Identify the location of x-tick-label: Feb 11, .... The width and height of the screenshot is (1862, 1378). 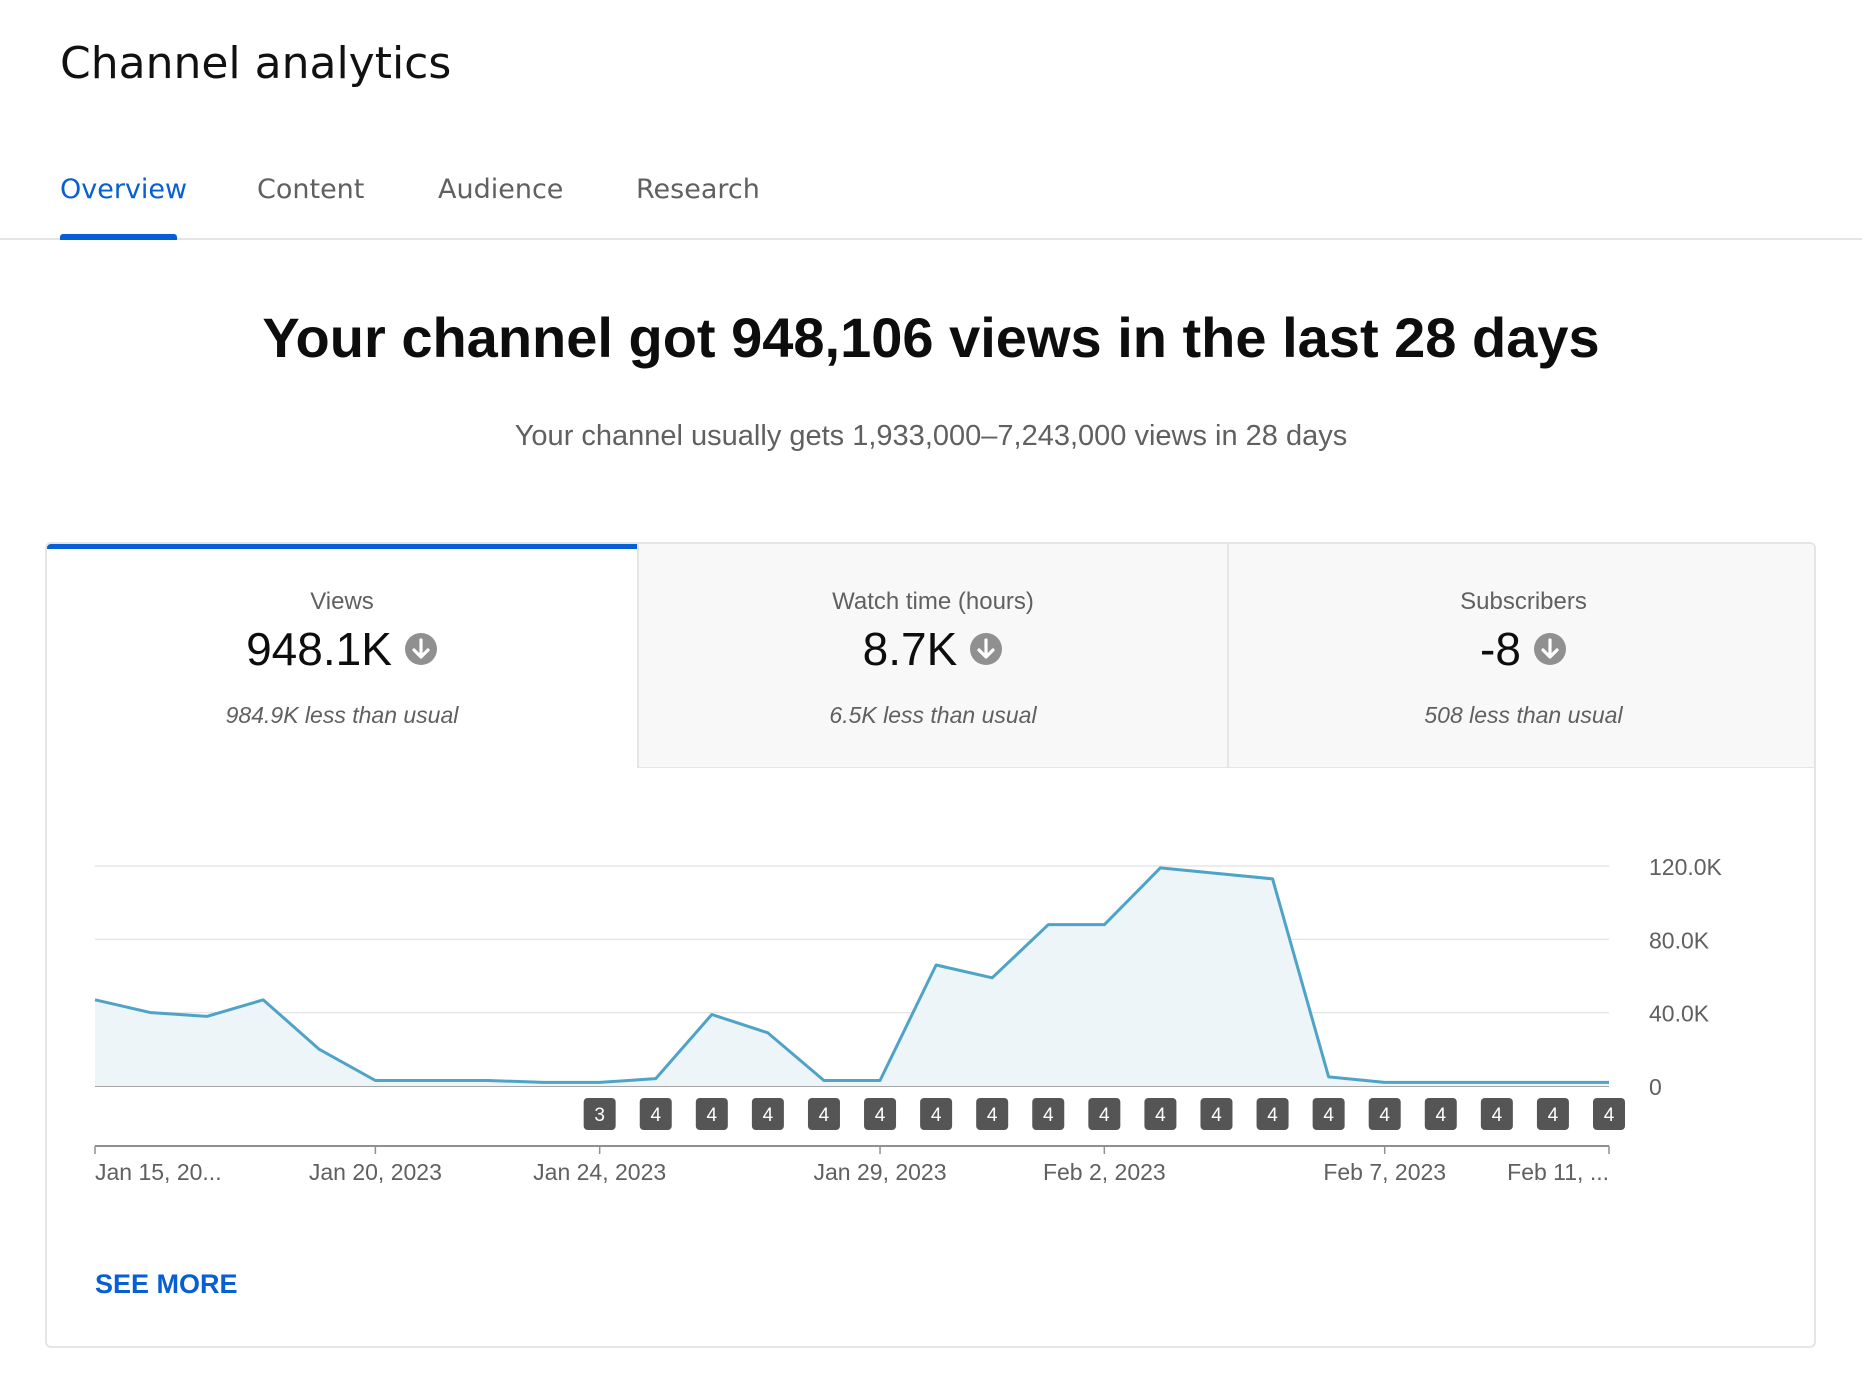
(1558, 1172).